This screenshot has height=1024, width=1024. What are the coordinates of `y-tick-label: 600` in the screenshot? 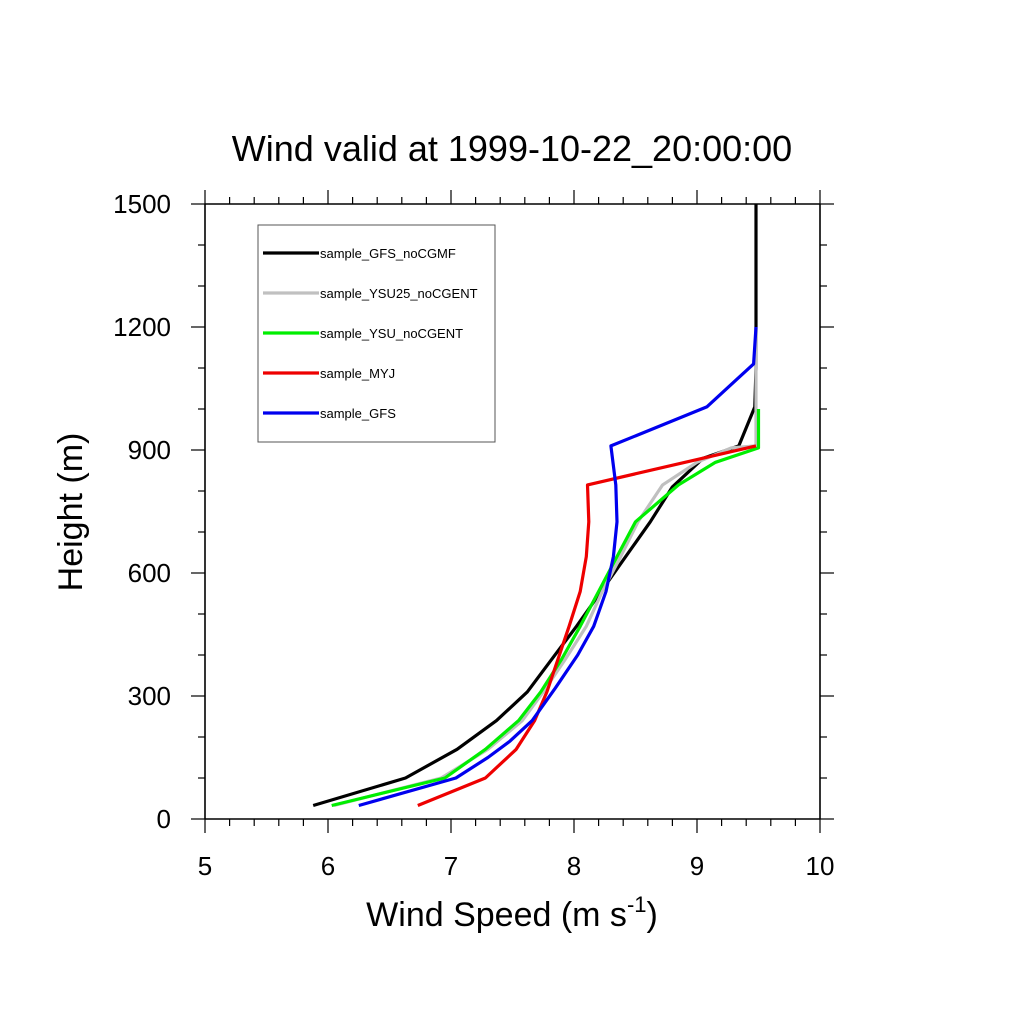 It's located at (149, 573).